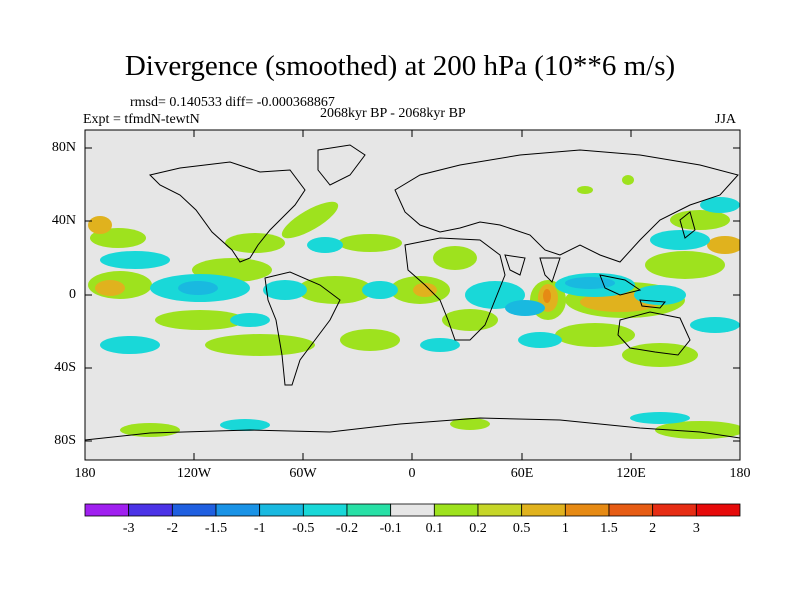 The image size is (800, 600). I want to click on lat-label-0: 0, so click(72, 294).